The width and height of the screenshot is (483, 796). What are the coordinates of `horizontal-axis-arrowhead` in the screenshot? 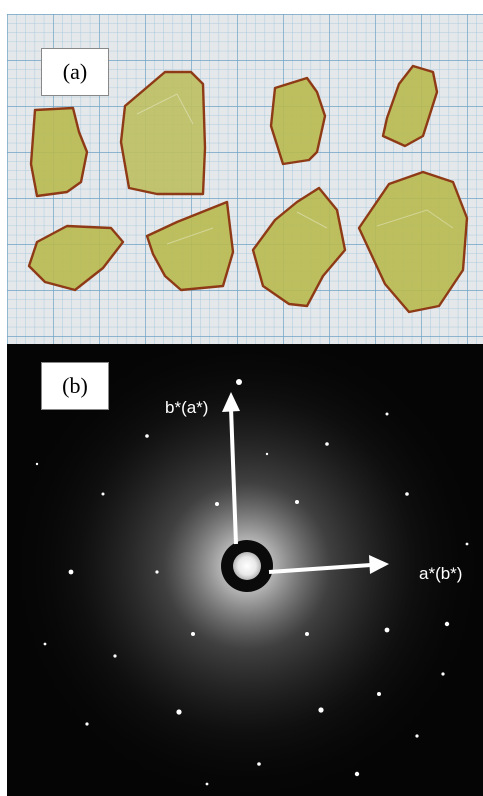 It's located at (379, 564).